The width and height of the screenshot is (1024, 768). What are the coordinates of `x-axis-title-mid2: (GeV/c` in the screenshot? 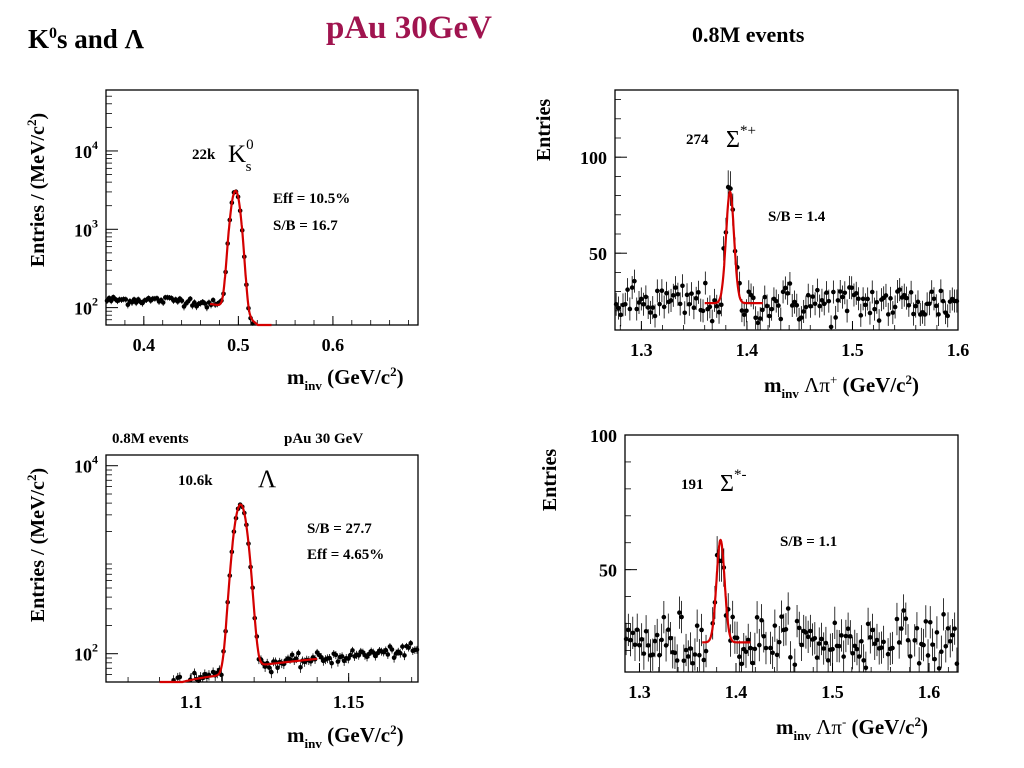 It's located at (871, 385).